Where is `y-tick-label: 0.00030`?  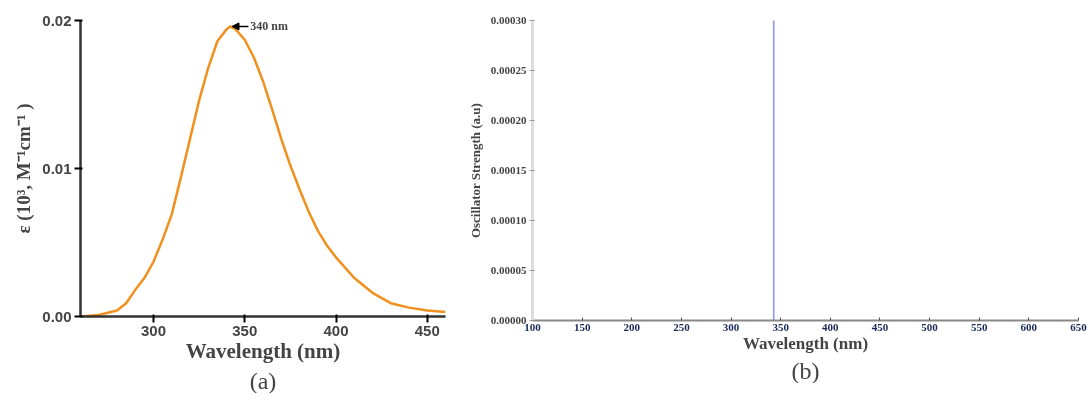 y-tick-label: 0.00030 is located at coordinates (508, 20).